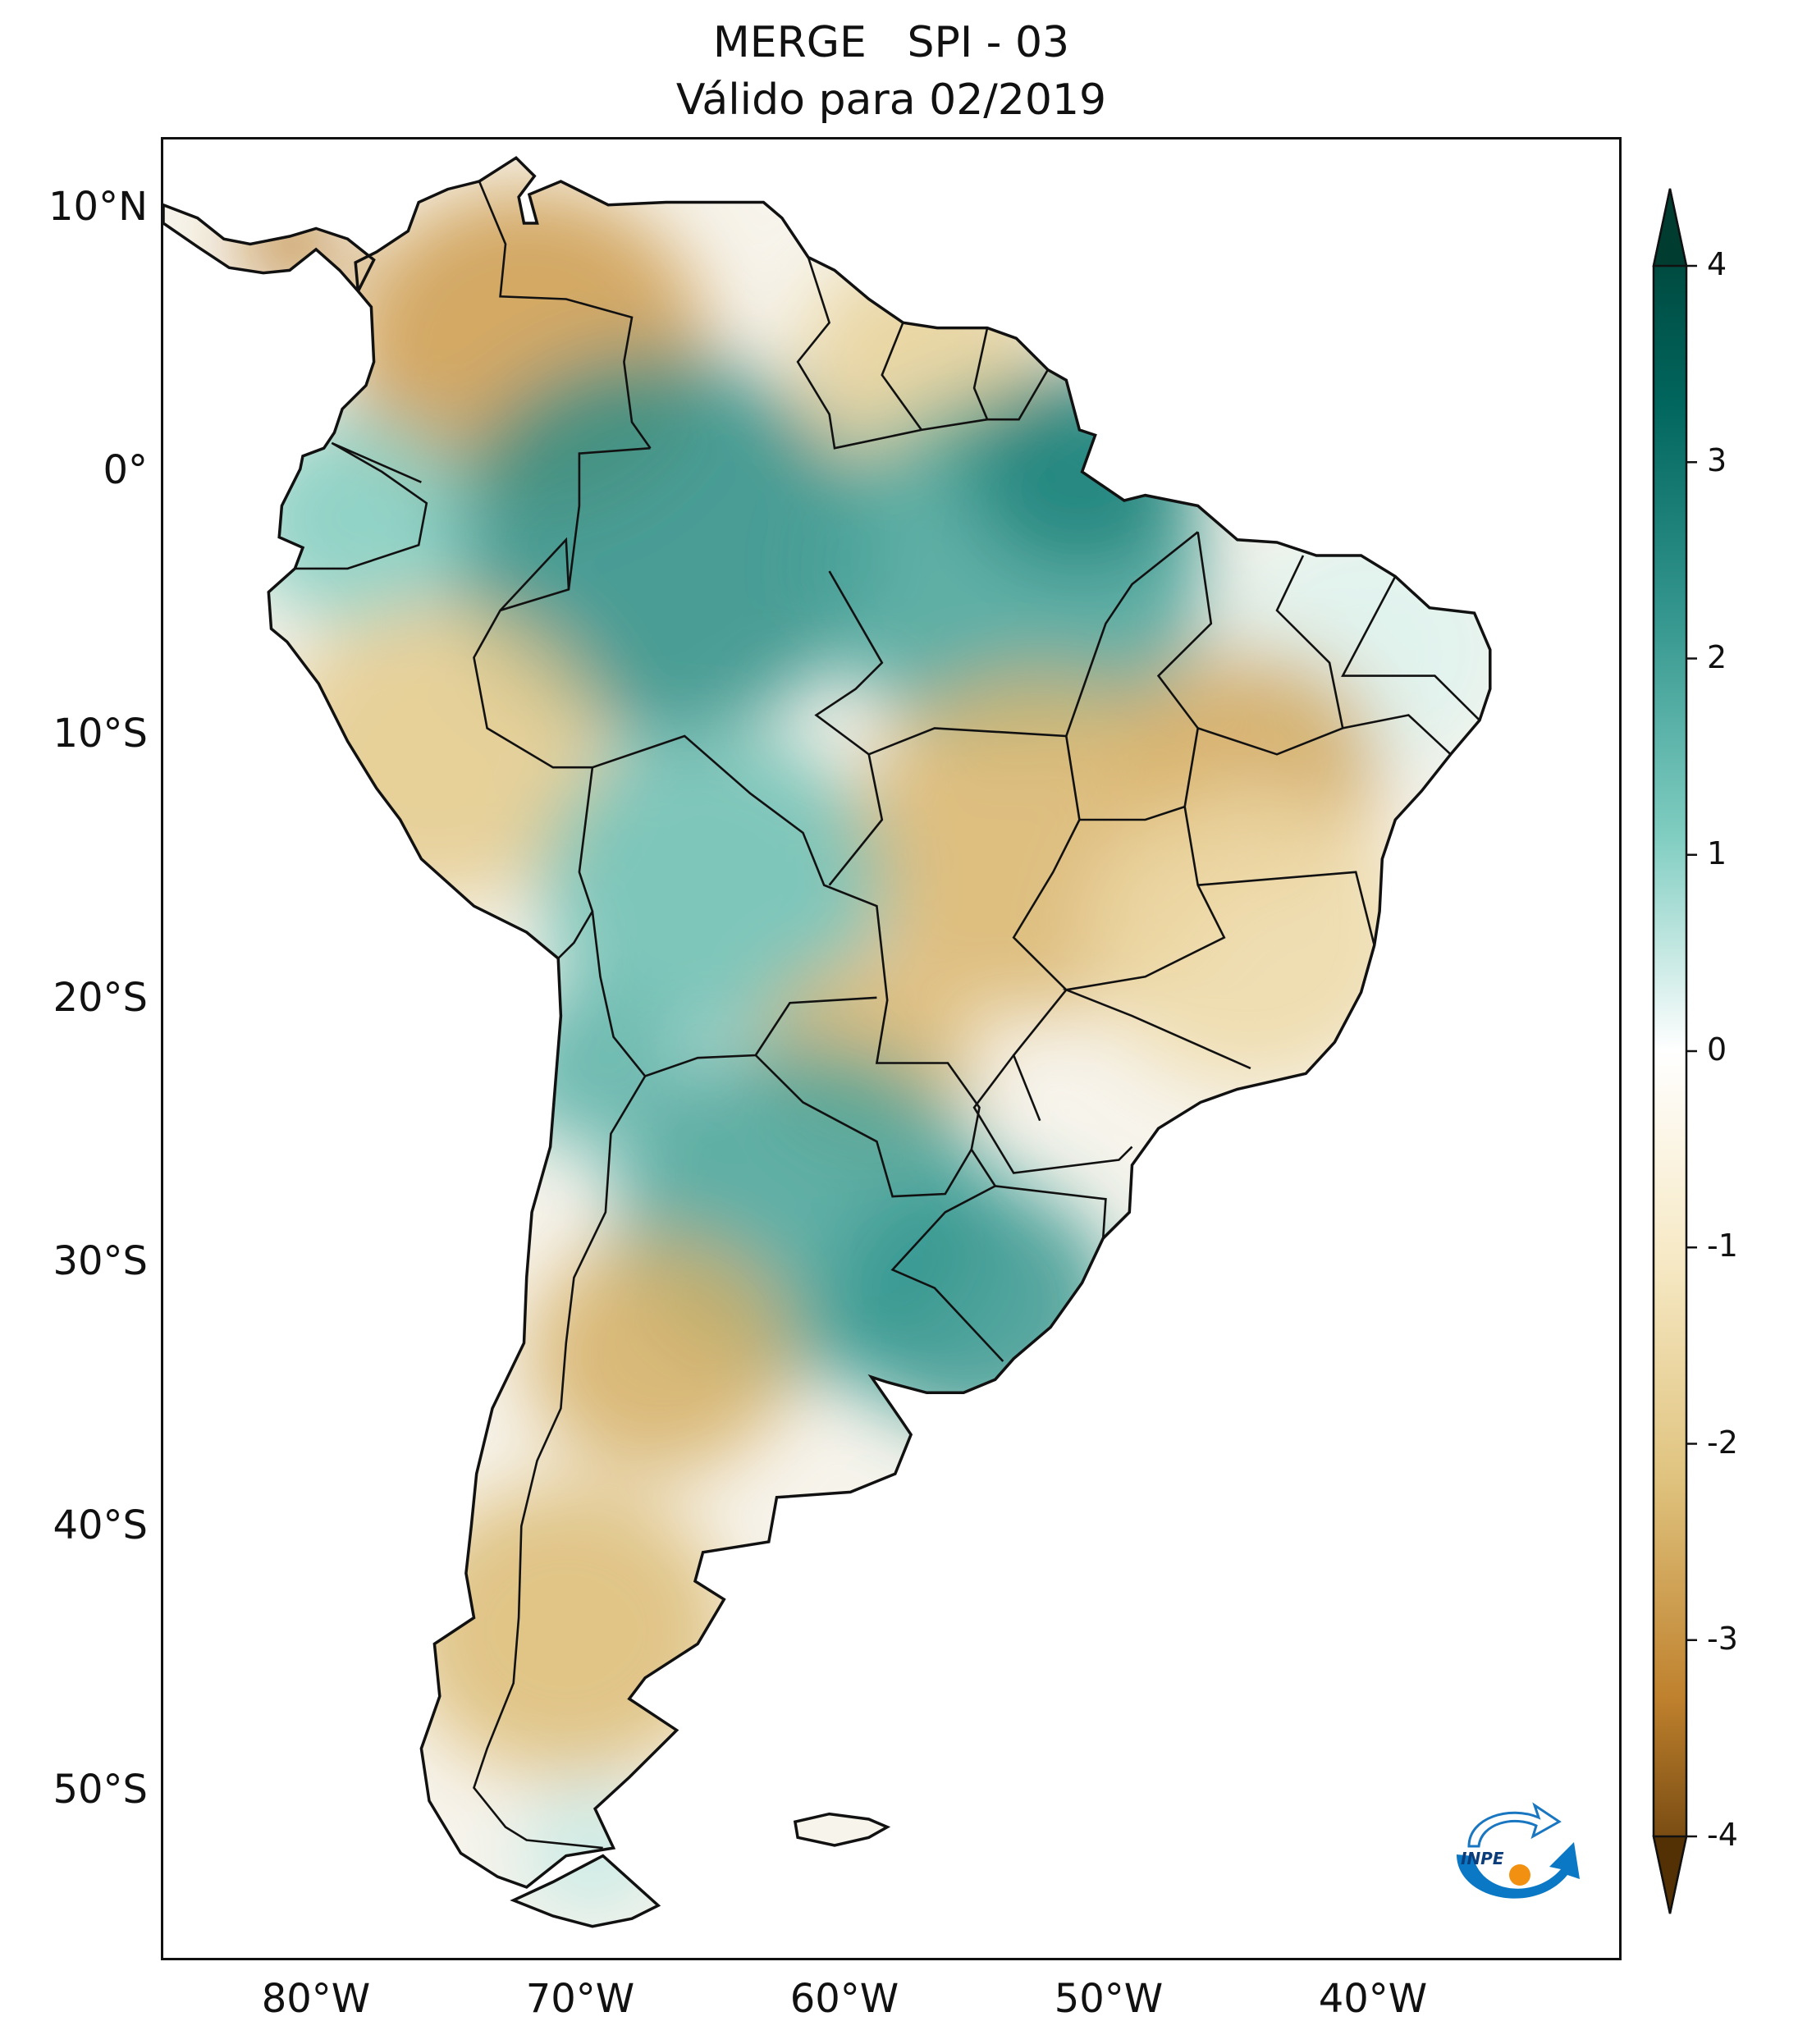 Image resolution: width=1798 pixels, height=2044 pixels. Describe the element at coordinates (1109, 1999) in the screenshot. I see `lon-label-50w: 50°W` at that location.